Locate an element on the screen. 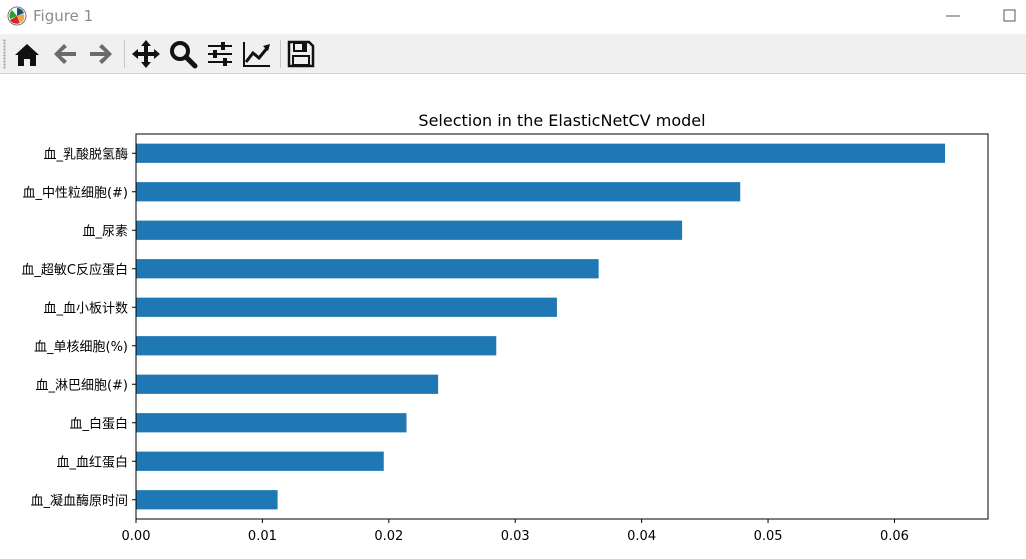 The image size is (1026, 559). edit-axis-button is located at coordinates (257, 54).